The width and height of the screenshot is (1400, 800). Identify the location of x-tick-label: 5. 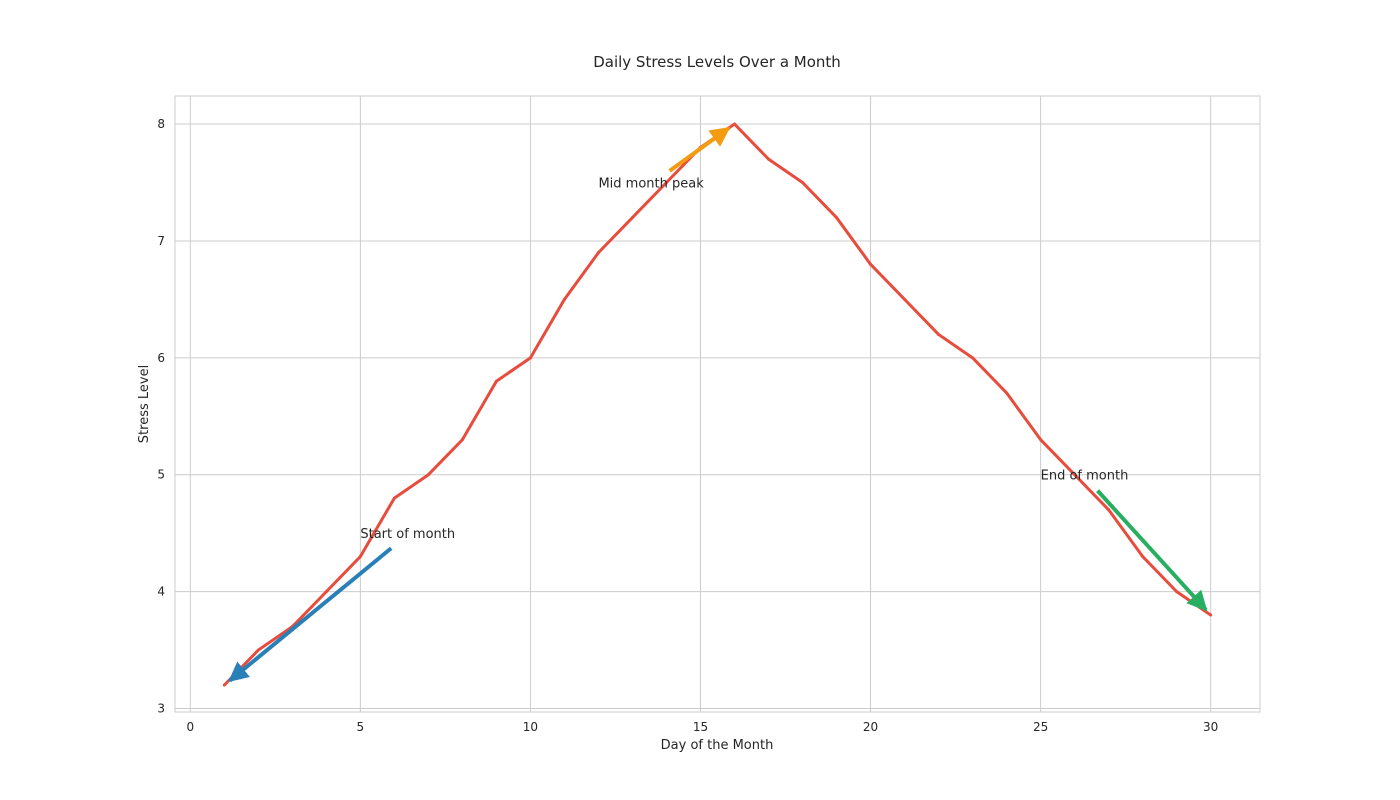
(361, 727).